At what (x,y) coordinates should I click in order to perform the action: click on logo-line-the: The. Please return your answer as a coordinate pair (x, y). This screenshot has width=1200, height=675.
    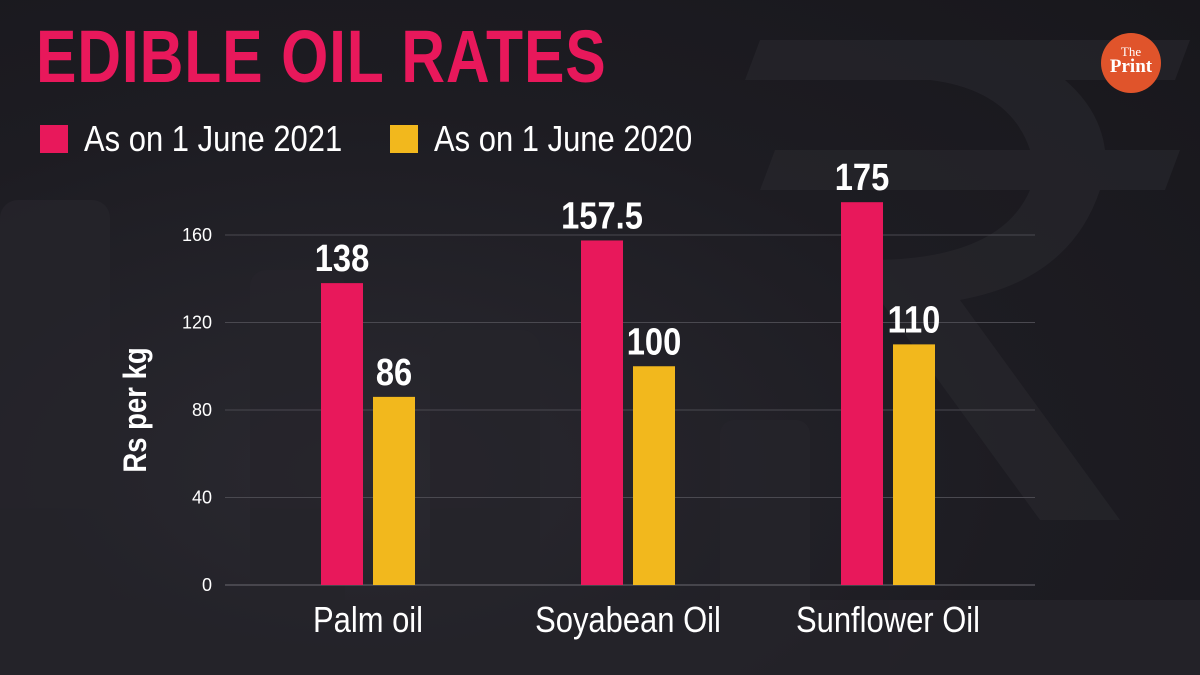
    Looking at the image, I should click on (1131, 51).